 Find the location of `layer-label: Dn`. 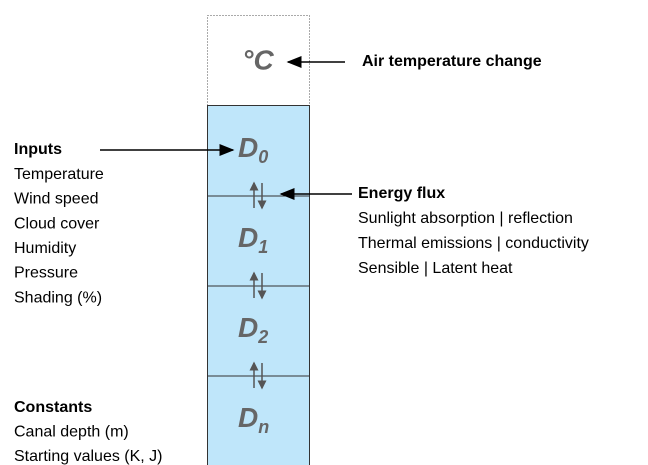

layer-label: Dn is located at coordinates (253, 419).